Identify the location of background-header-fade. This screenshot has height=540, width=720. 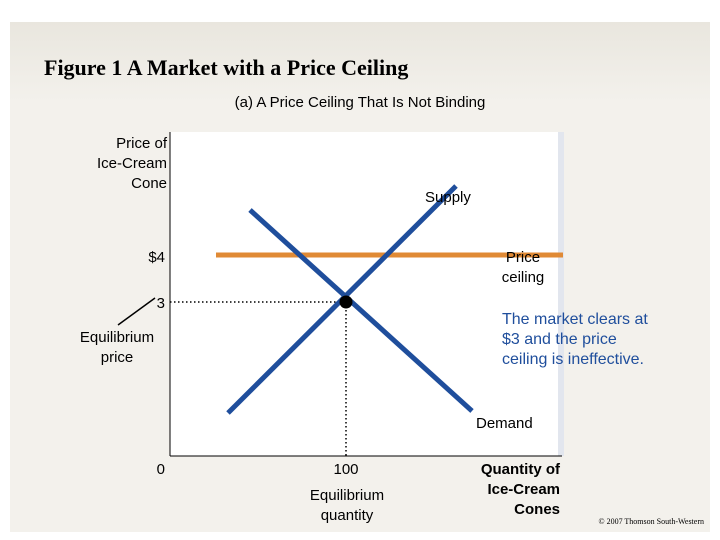
(360, 62).